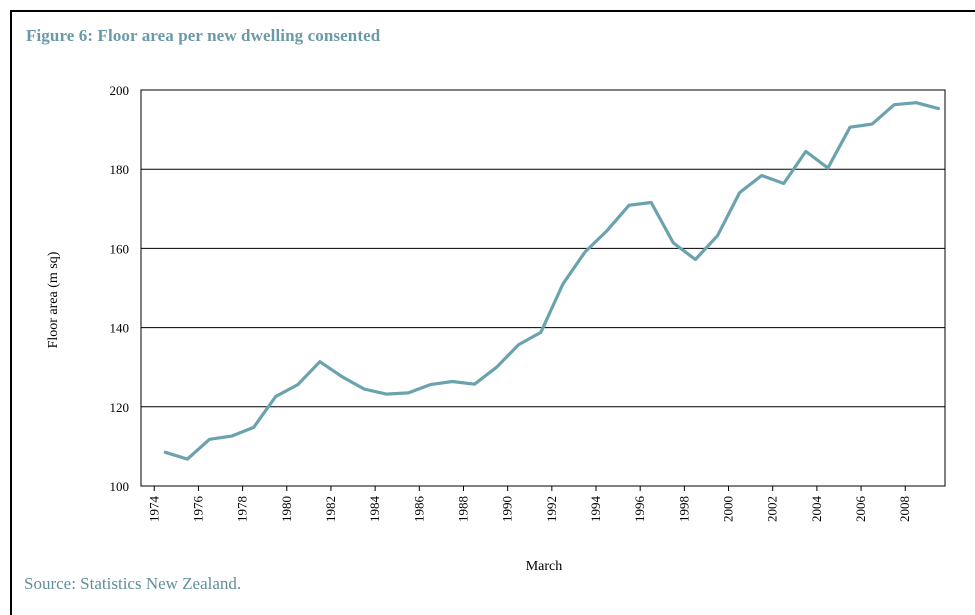 This screenshot has height=615, width=975. What do you see at coordinates (728, 509) in the screenshot?
I see `x-tick-label: 2000` at bounding box center [728, 509].